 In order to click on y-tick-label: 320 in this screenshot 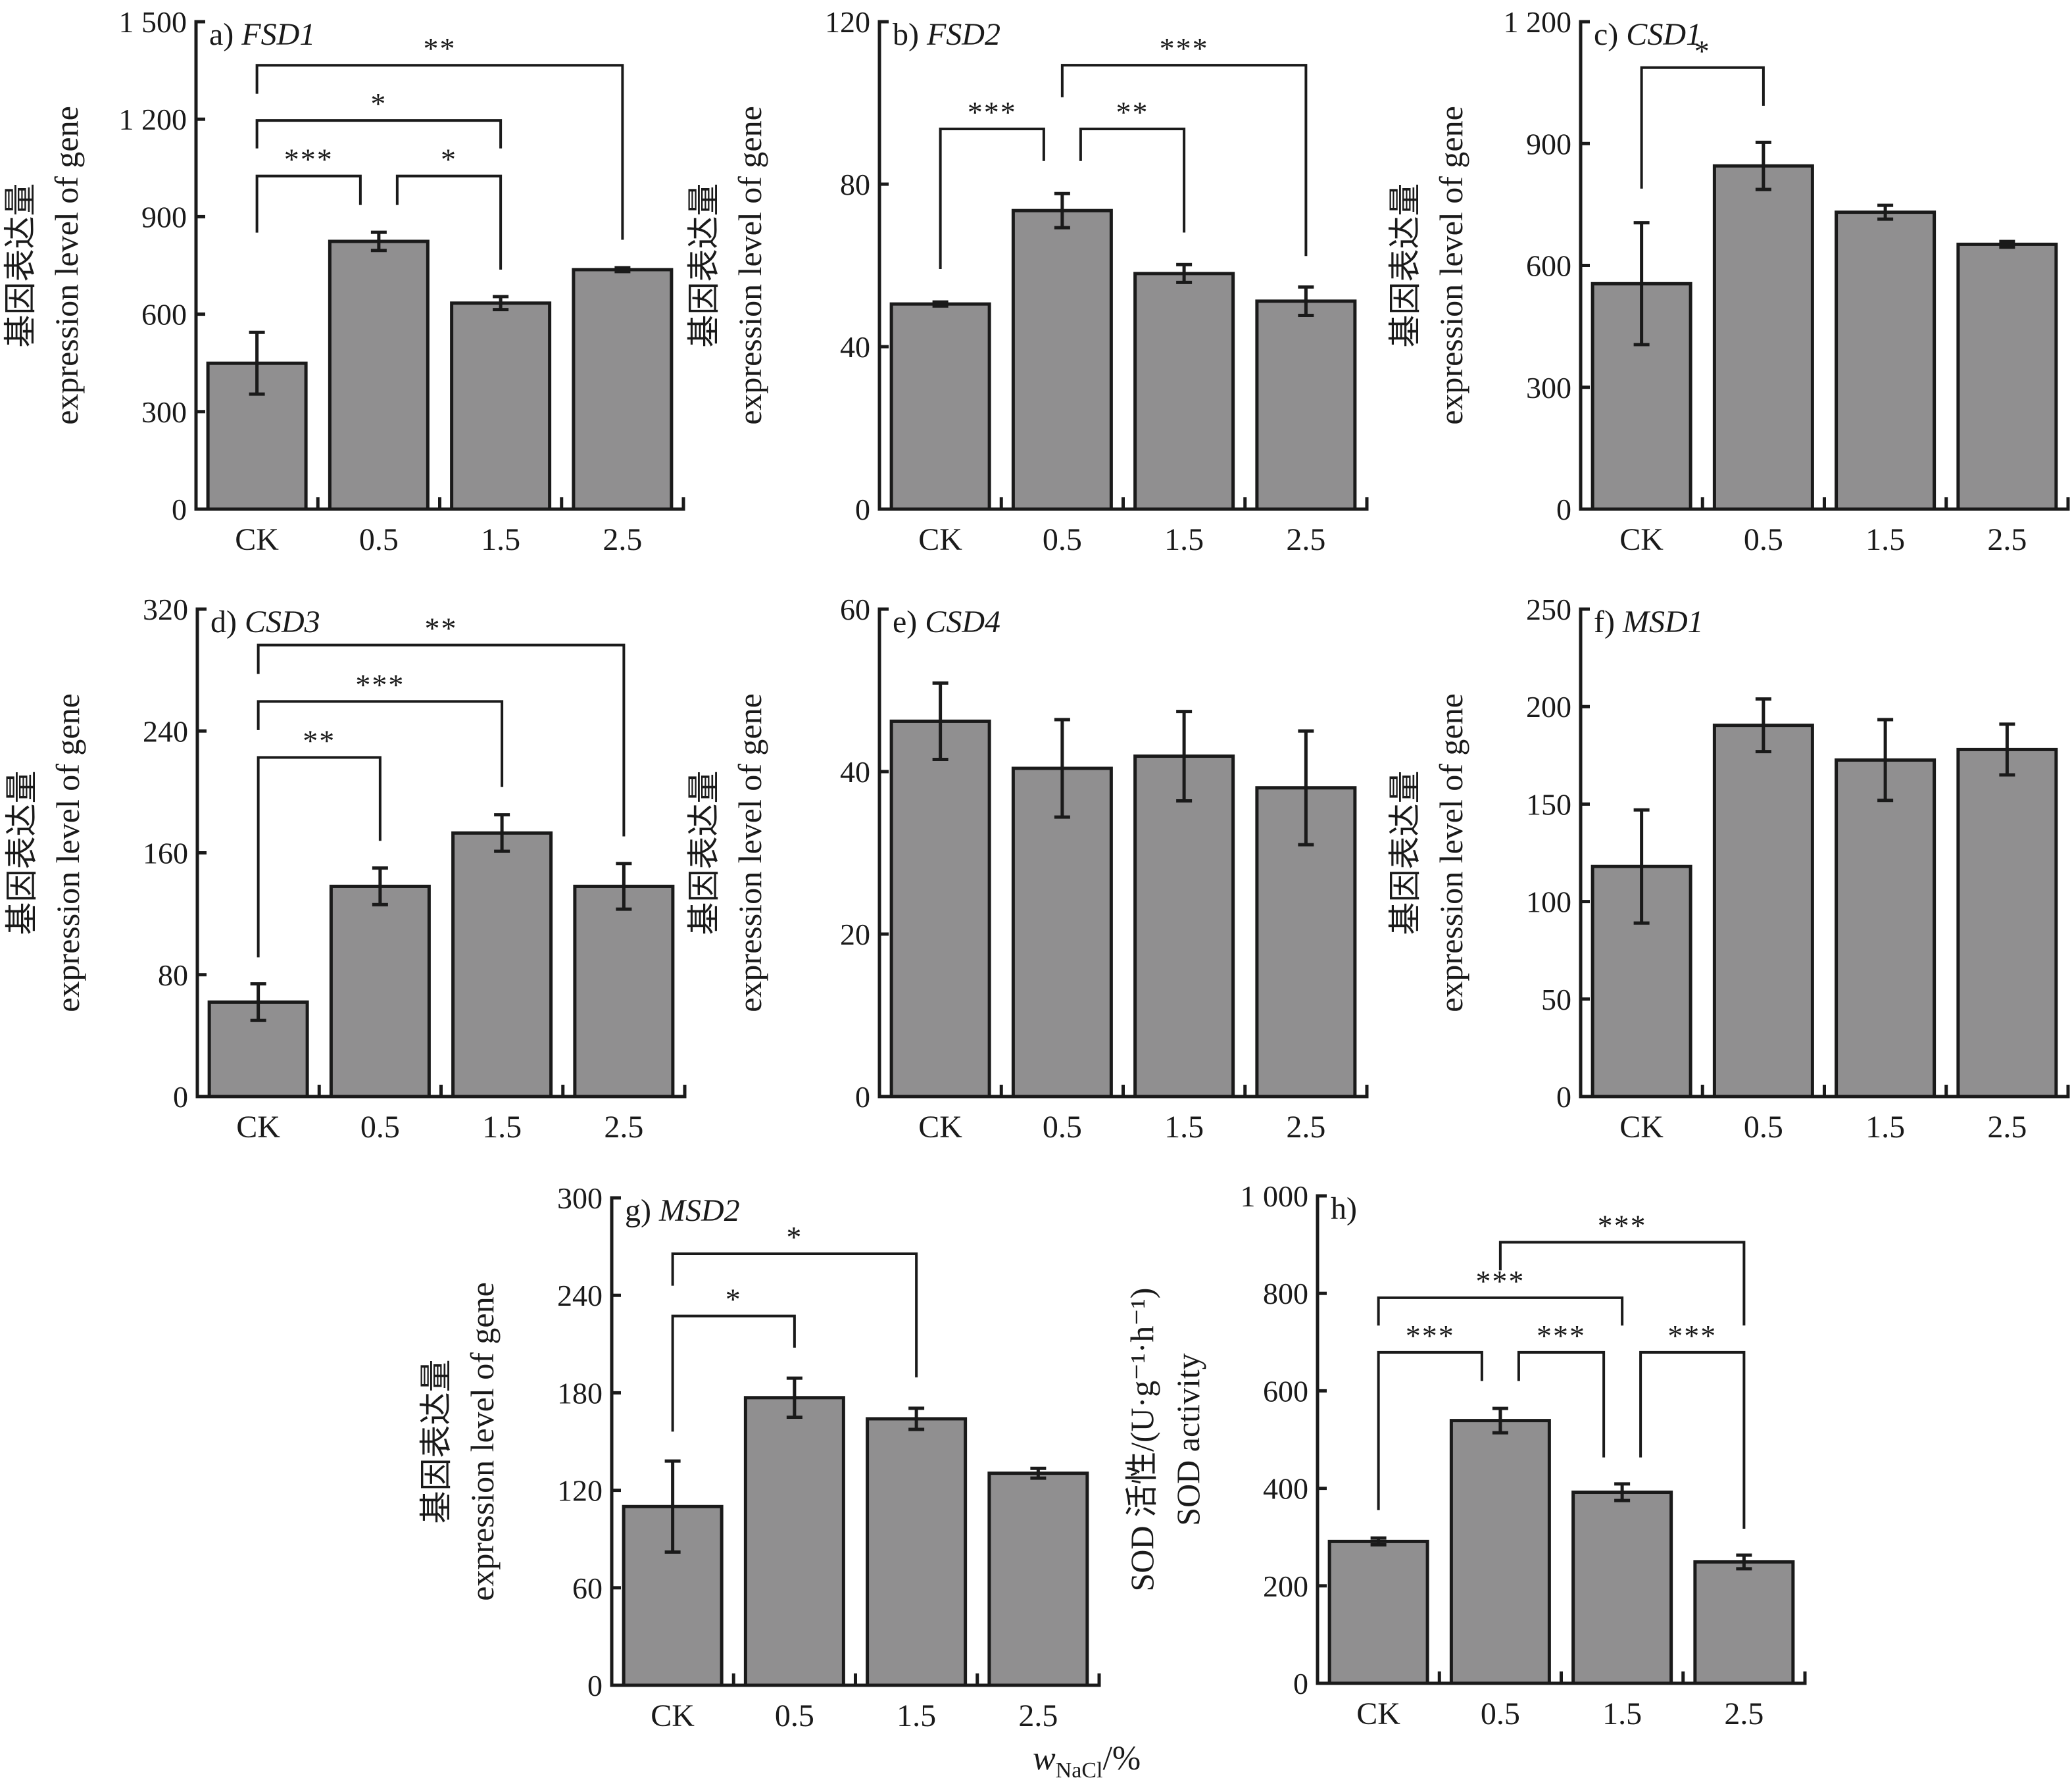, I will do `click(165, 609)`.